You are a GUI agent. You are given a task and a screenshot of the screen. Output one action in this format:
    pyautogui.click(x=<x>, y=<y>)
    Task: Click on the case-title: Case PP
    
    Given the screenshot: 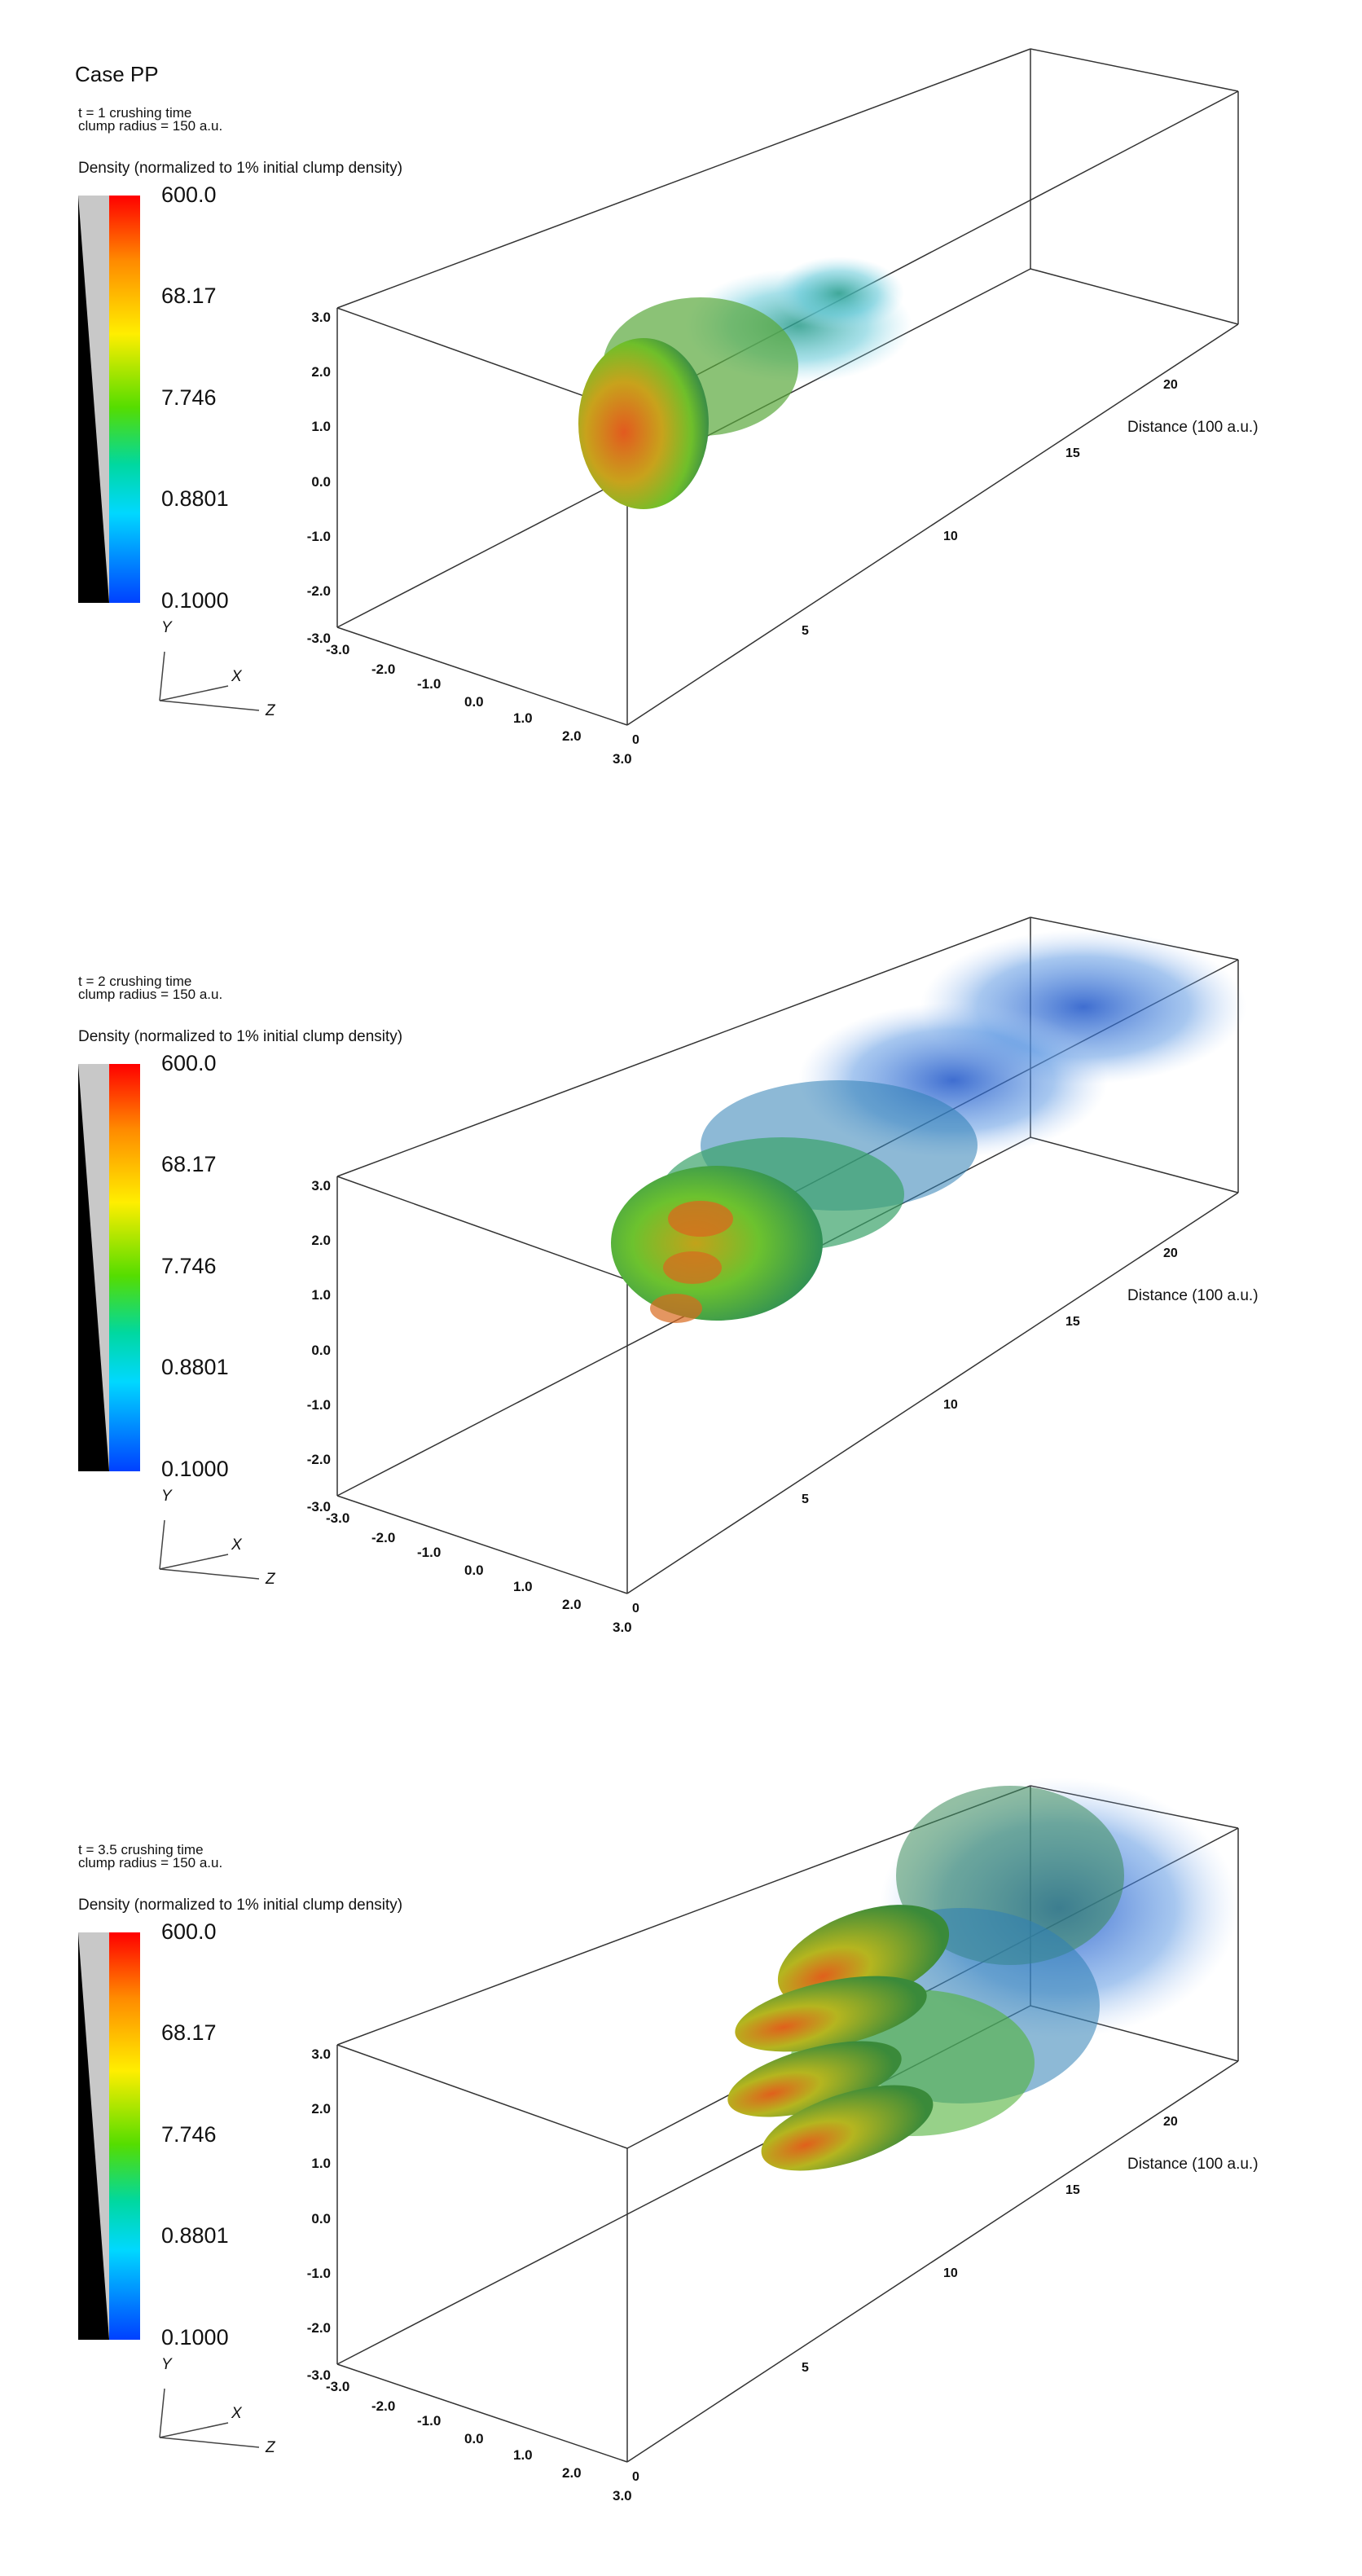 What is the action you would take?
    pyautogui.click(x=117, y=74)
    